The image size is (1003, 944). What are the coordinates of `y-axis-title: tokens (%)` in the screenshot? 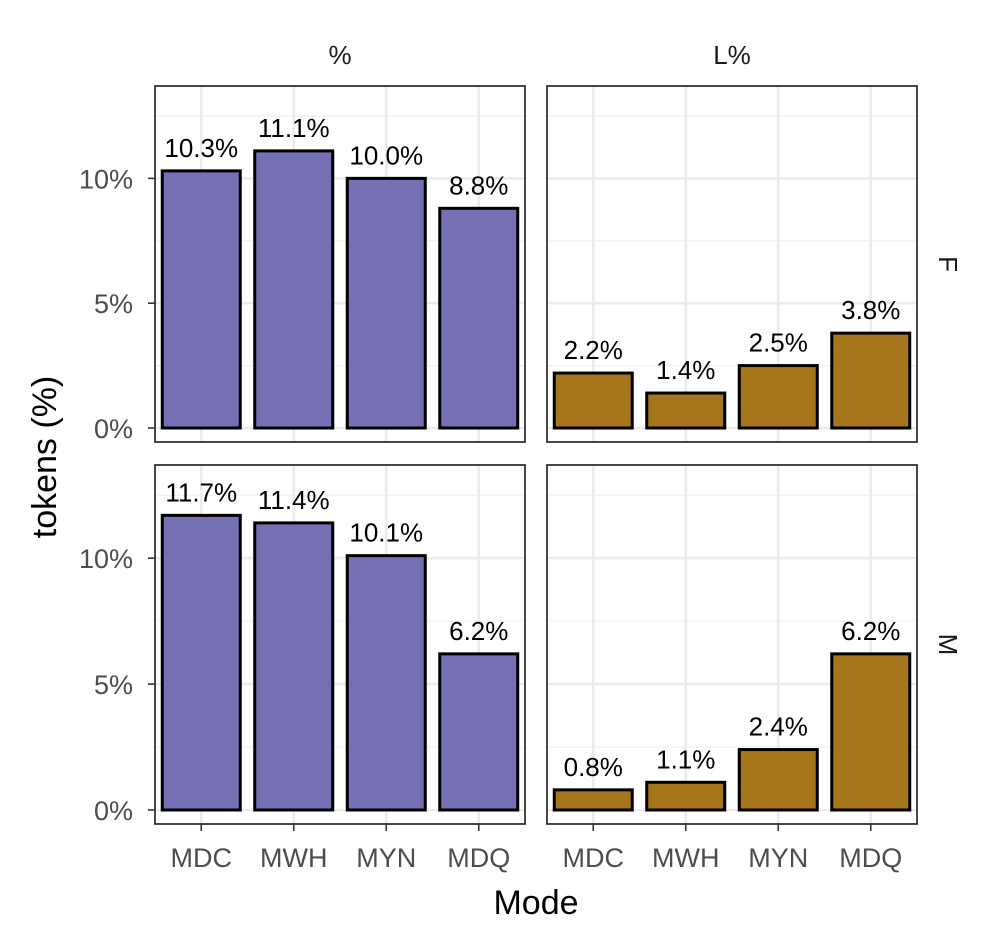 It's located at (45, 457).